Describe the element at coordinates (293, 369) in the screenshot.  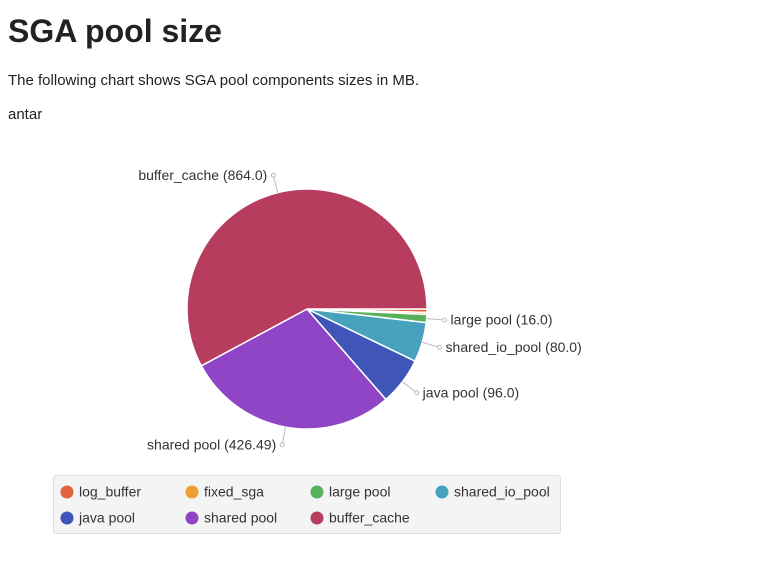
I see `pie-slice` at that location.